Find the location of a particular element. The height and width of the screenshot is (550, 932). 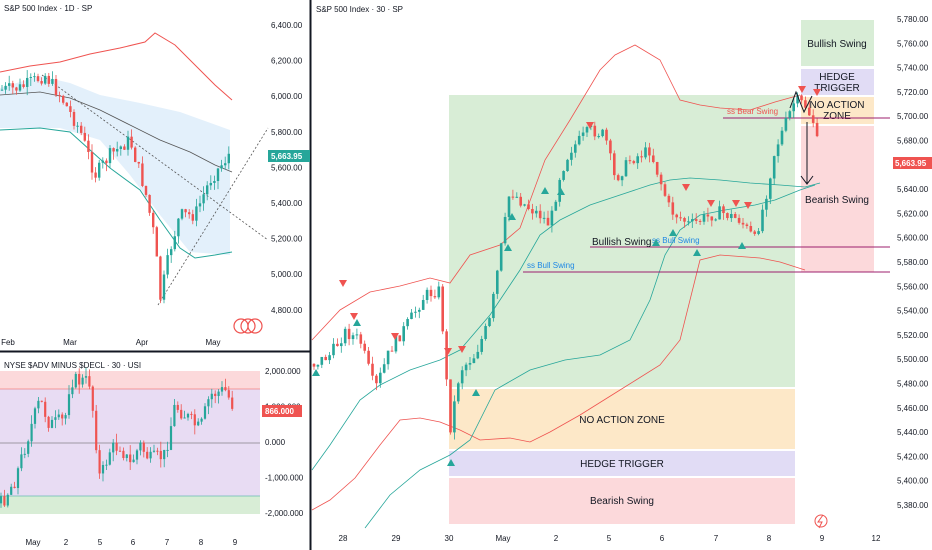

daily-chart-icon is located at coordinates (248, 326).